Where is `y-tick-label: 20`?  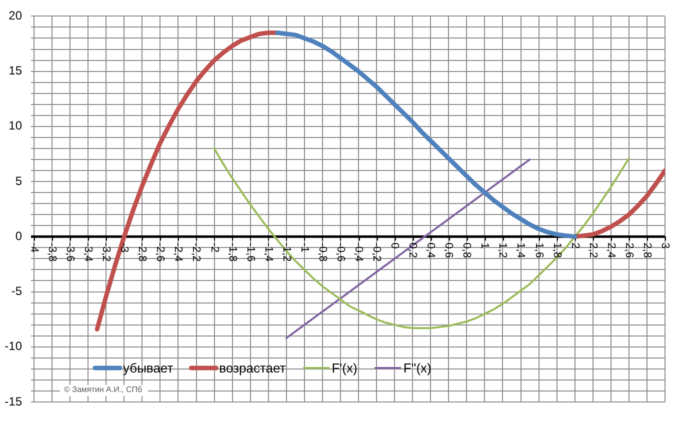
y-tick-label: 20 is located at coordinates (15, 15).